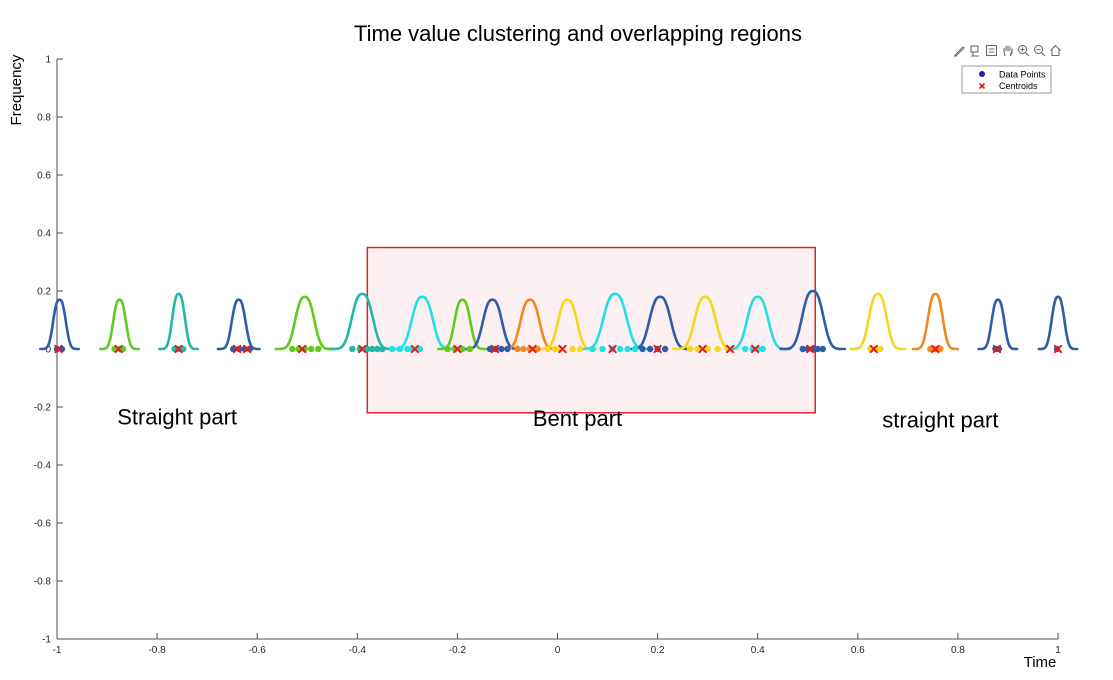 This screenshot has height=680, width=1113. What do you see at coordinates (959, 50) in the screenshot?
I see `brush-icon` at bounding box center [959, 50].